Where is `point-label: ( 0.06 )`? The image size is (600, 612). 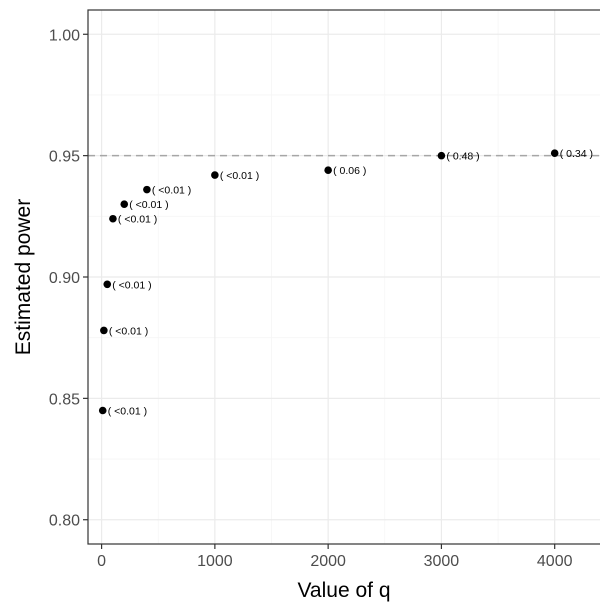 point-label: ( 0.06 ) is located at coordinates (349, 171).